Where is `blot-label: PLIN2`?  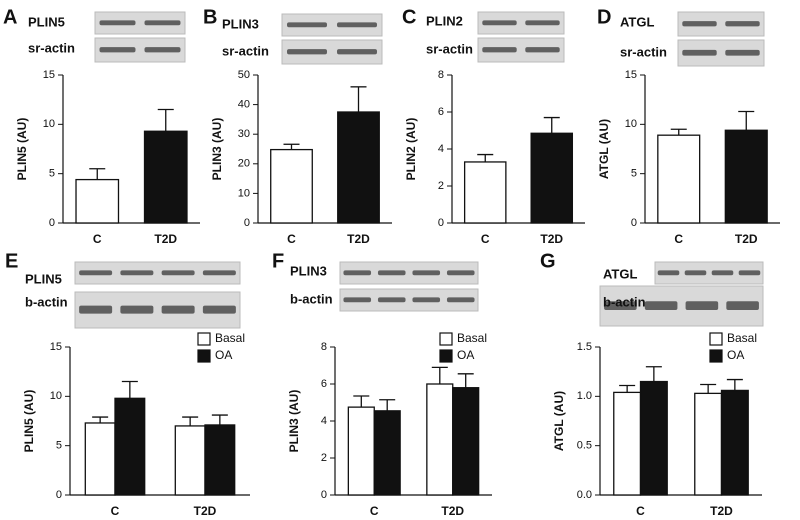
blot-label: PLIN2 is located at coordinates (444, 20).